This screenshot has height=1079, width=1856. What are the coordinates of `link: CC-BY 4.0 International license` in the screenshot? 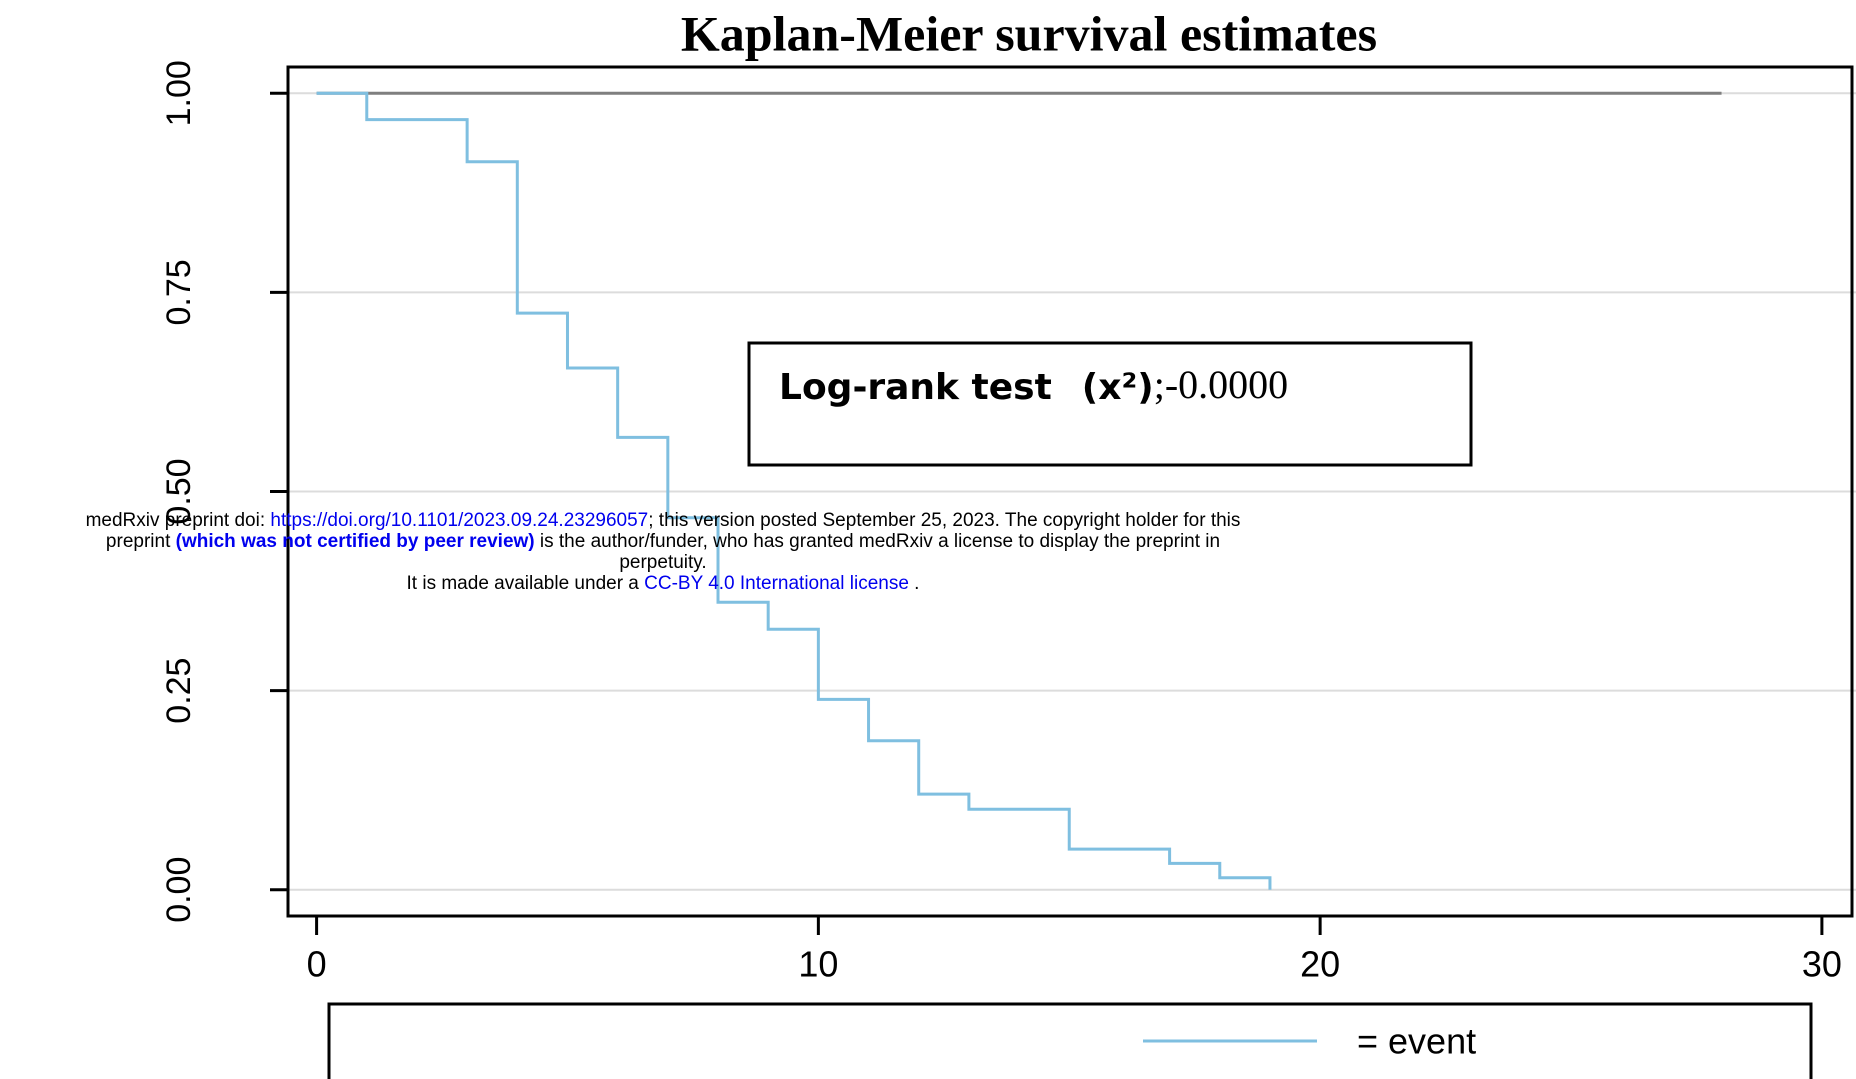 It's located at (776, 583).